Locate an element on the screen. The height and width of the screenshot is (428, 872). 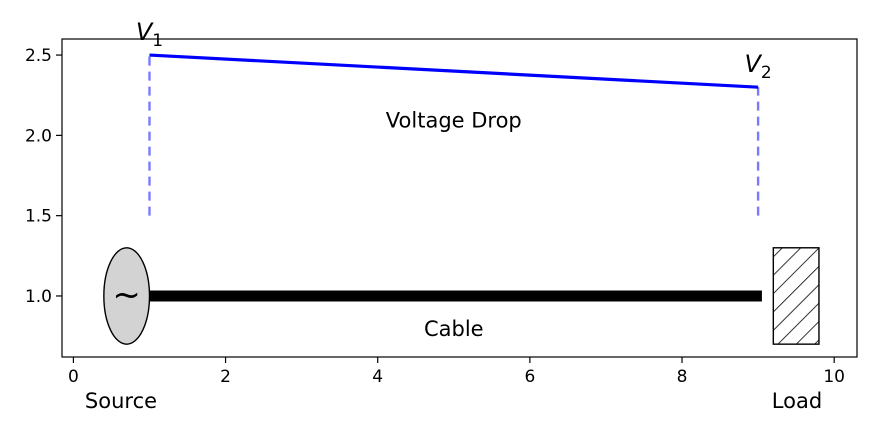
x-tick-label: 8 is located at coordinates (682, 377).